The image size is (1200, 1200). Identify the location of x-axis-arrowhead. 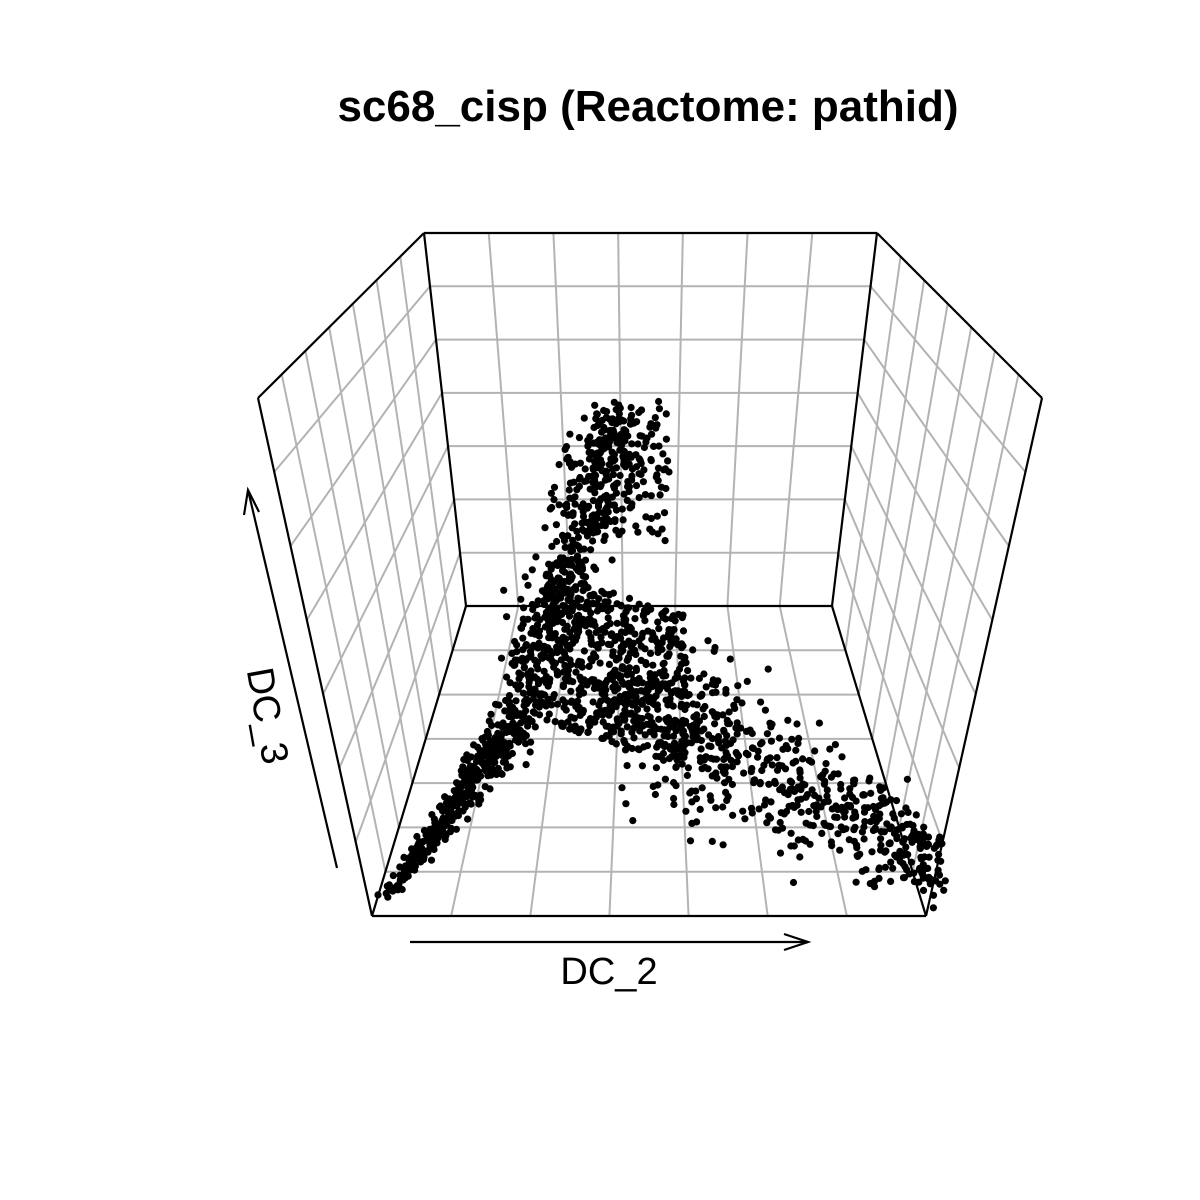
(797, 942).